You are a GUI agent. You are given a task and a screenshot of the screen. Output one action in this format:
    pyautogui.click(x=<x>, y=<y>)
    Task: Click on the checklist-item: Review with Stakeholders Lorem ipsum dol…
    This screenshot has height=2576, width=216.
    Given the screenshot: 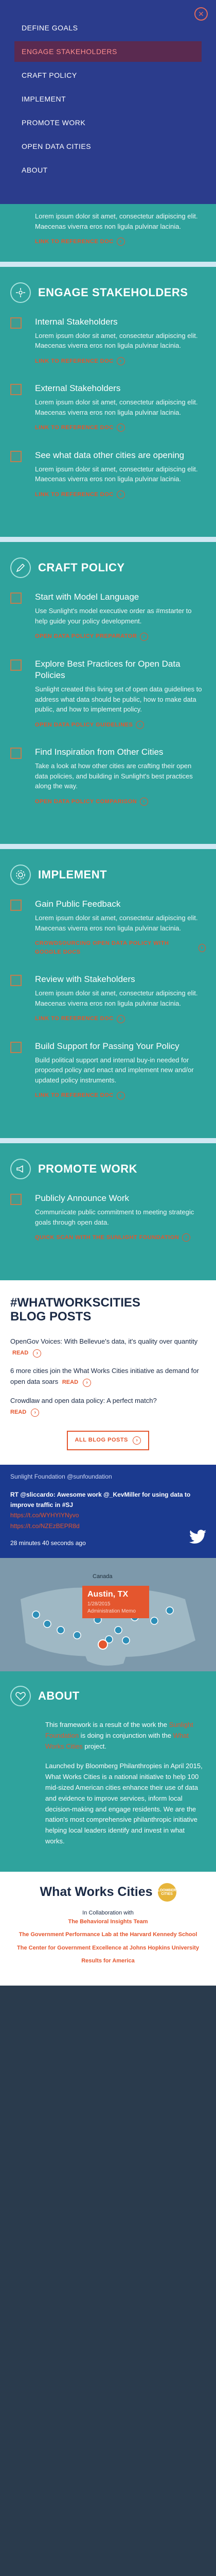 What is the action you would take?
    pyautogui.click(x=108, y=998)
    